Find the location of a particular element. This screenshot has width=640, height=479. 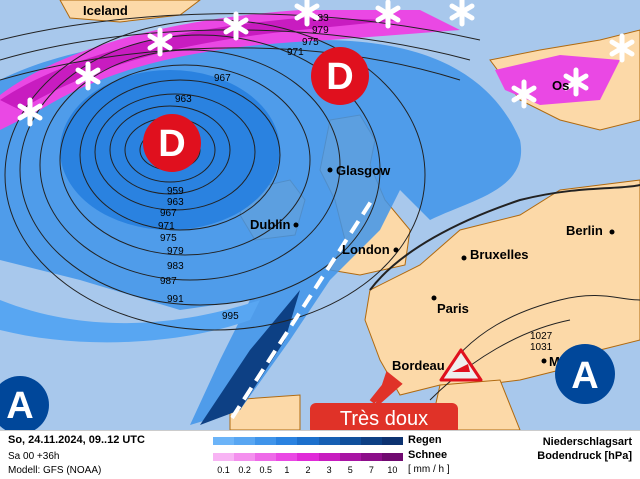

scale-tick: 10 is located at coordinates (392, 470).